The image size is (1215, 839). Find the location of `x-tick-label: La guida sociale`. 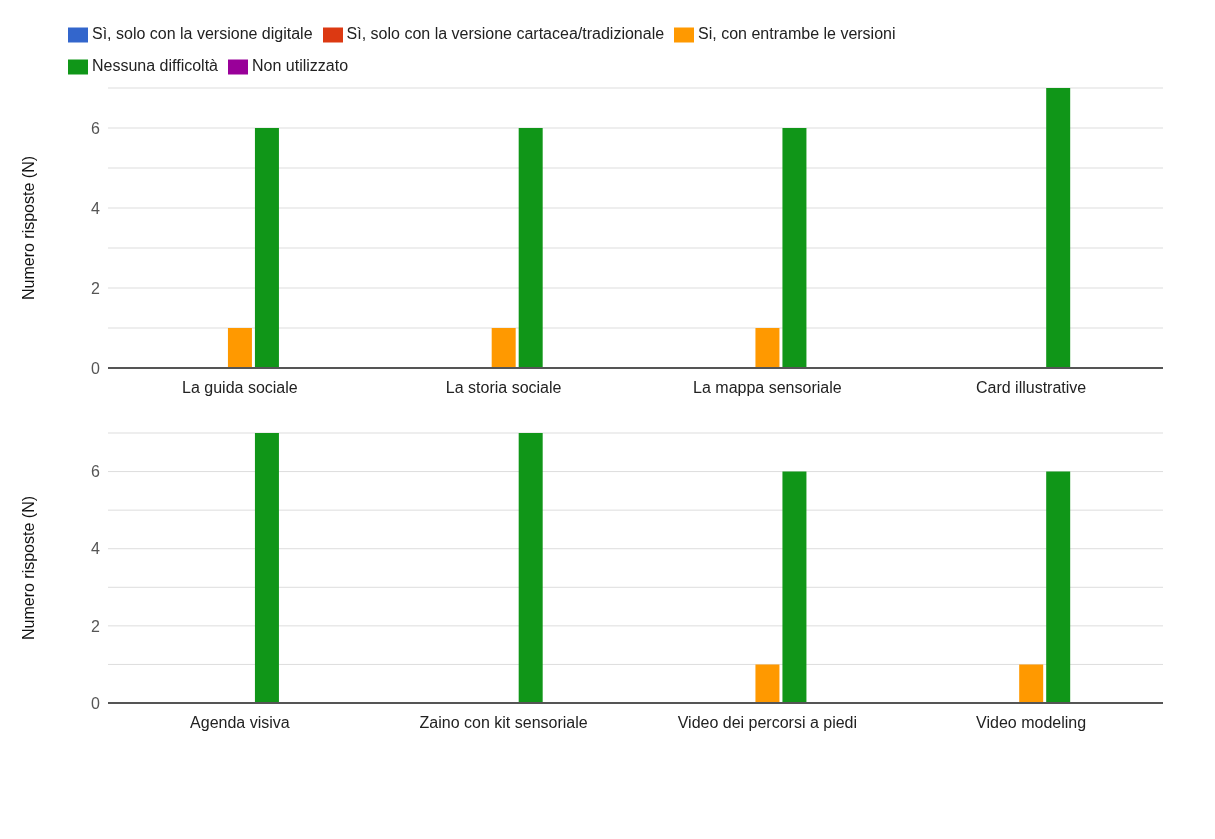

x-tick-label: La guida sociale is located at coordinates (240, 388).